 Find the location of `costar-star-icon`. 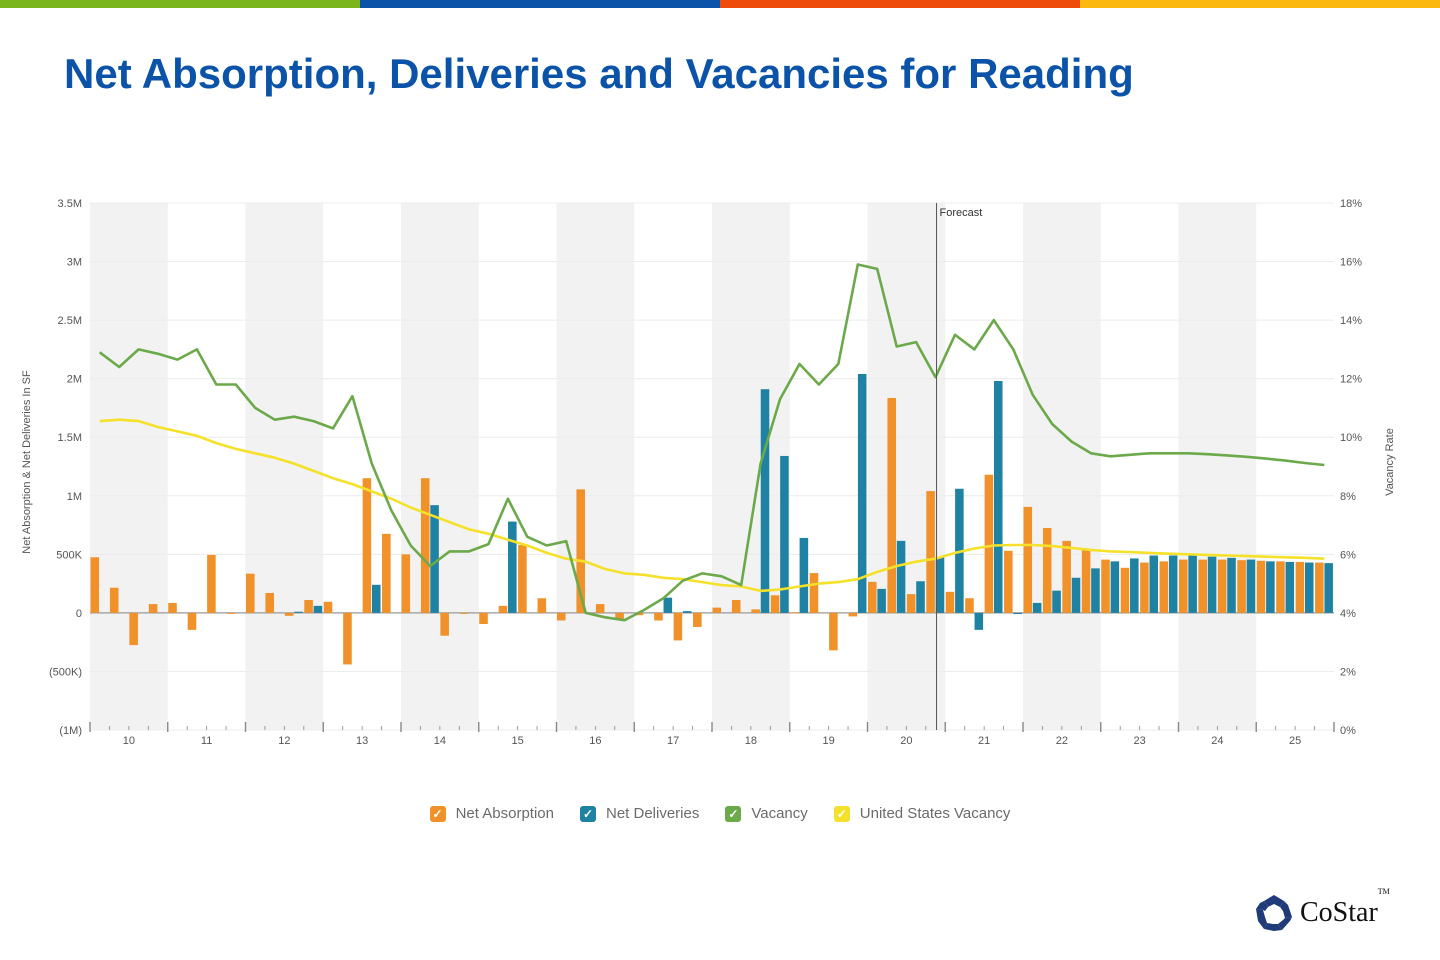

costar-star-icon is located at coordinates (1274, 913).